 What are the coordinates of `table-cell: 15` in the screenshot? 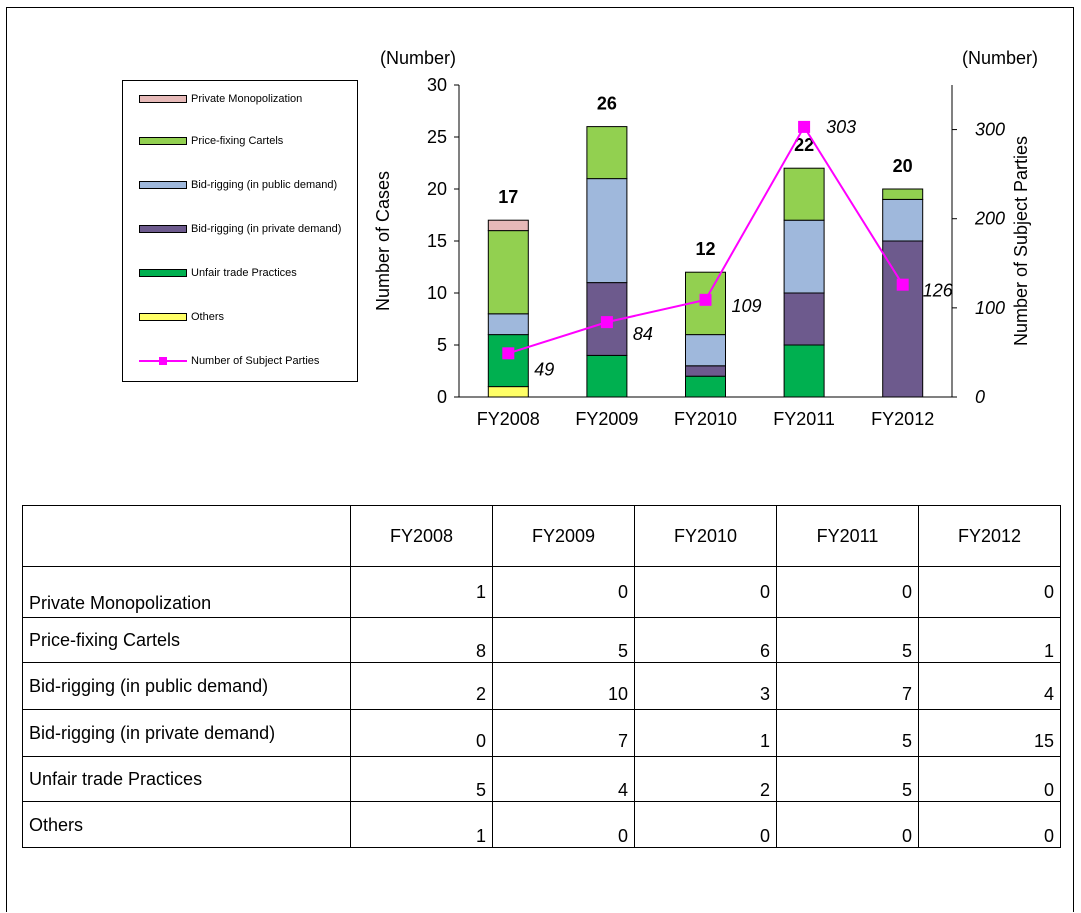 It's located at (989, 733).